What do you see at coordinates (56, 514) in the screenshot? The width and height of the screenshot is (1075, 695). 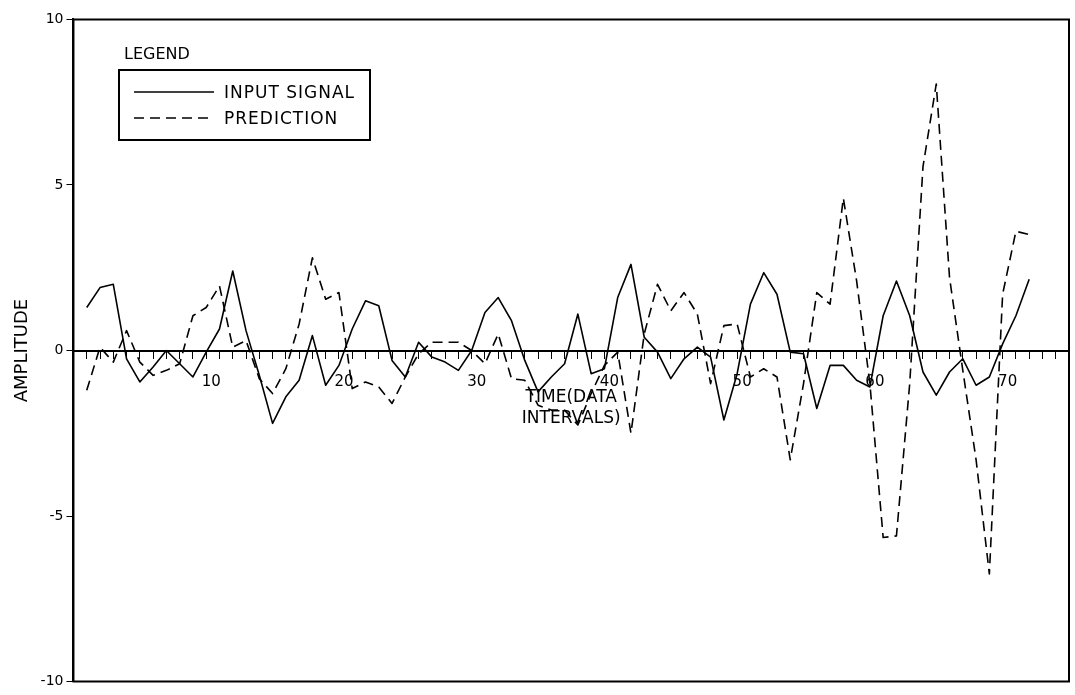 I see `y-tick-label: -5` at bounding box center [56, 514].